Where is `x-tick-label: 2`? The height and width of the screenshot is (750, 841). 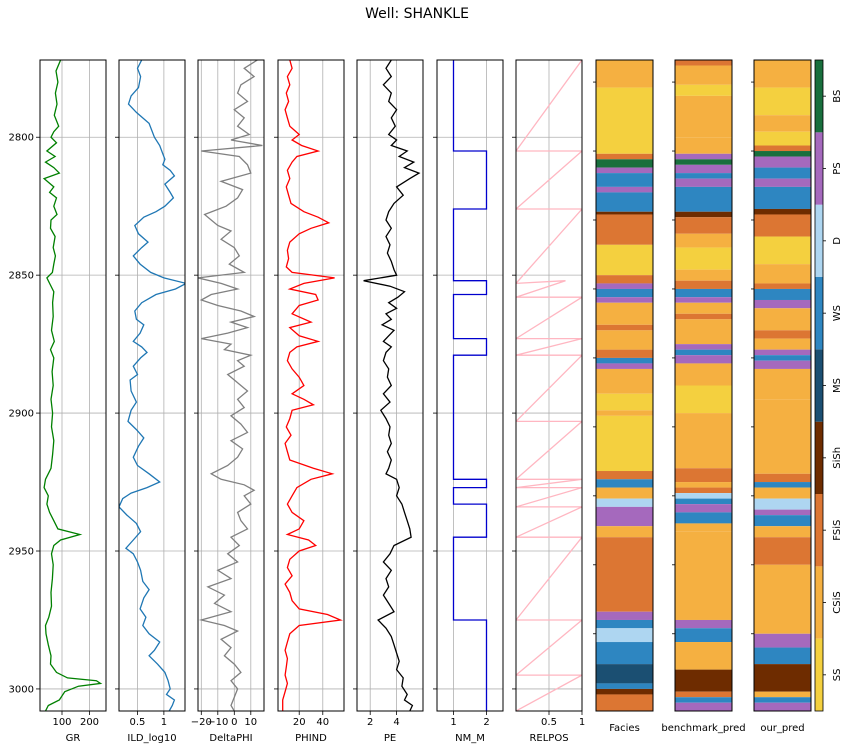
x-tick-label: 2 is located at coordinates (486, 722).